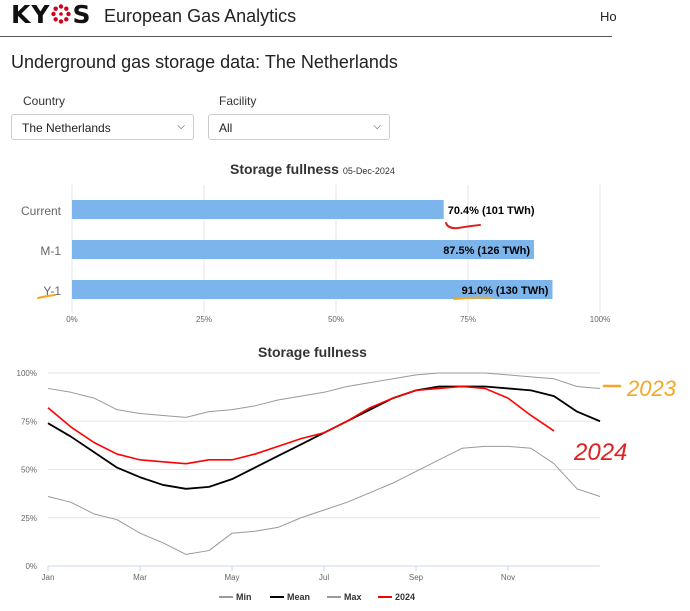 The image size is (690, 611). What do you see at coordinates (312, 352) in the screenshot?
I see `line-chart-title: Storage fullness` at bounding box center [312, 352].